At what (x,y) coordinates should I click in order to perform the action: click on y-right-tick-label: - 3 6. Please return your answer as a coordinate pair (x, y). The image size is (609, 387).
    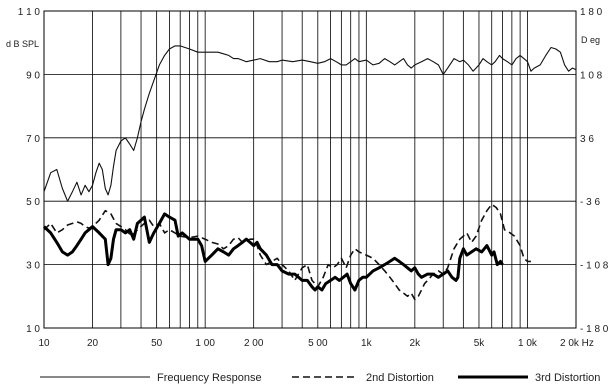
    Looking at the image, I should click on (590, 202).